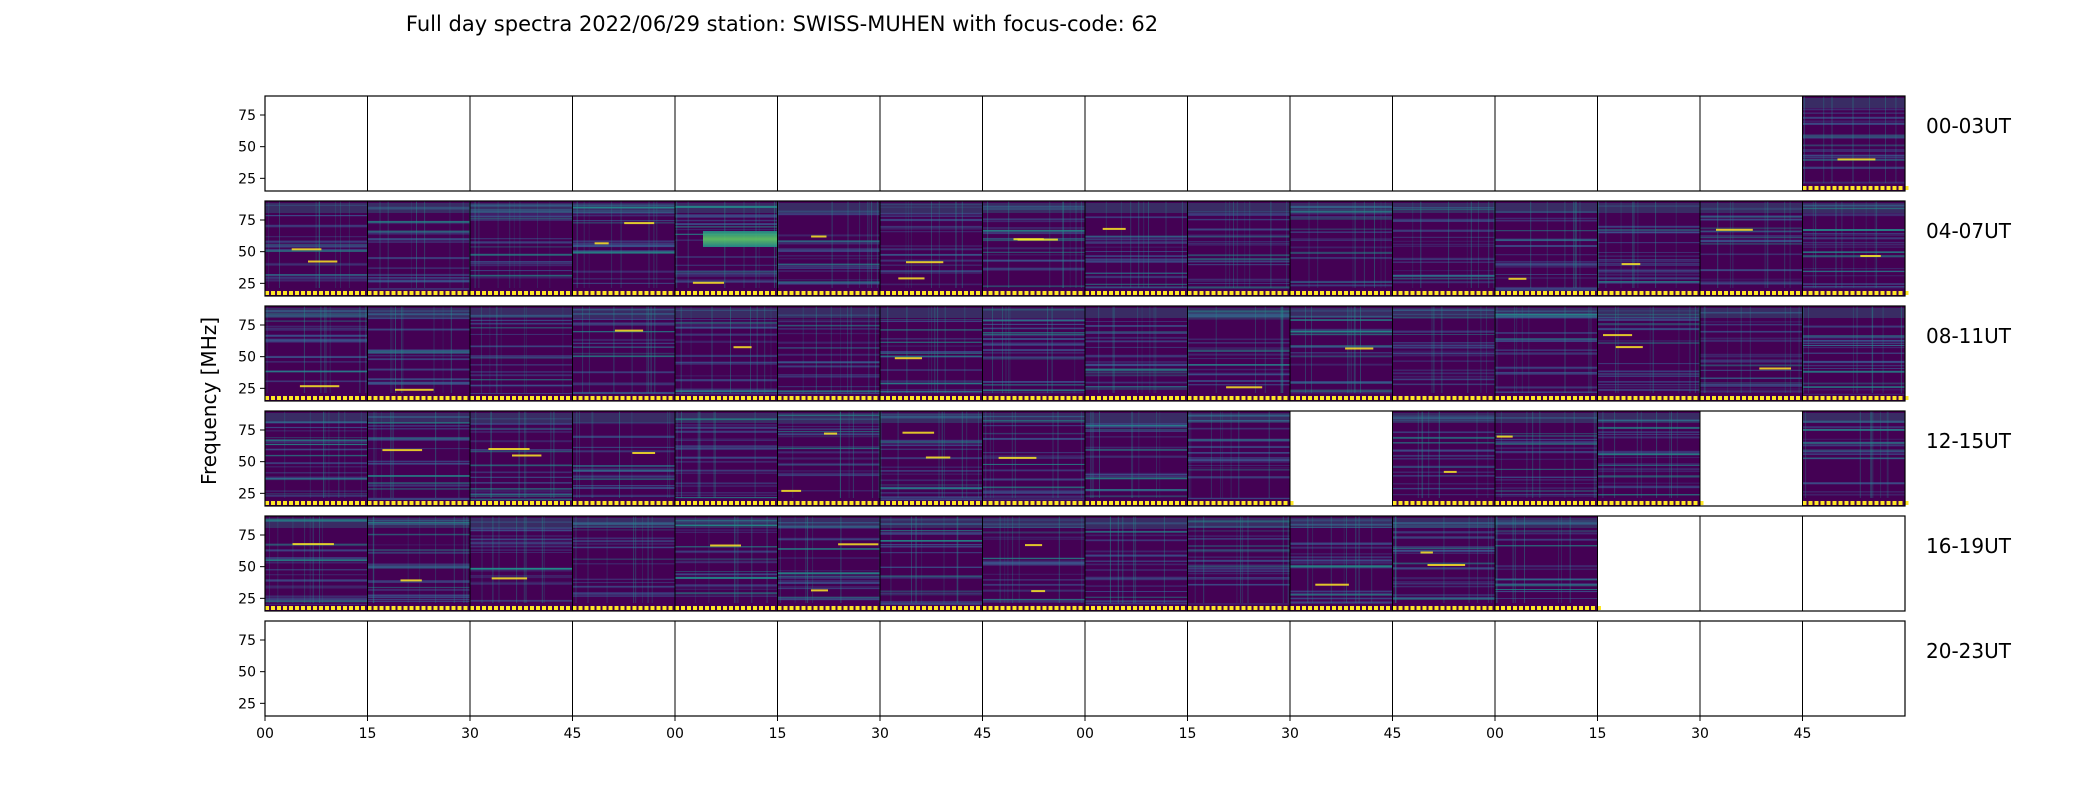 The width and height of the screenshot is (2100, 800). I want to click on panel-row: 25 50 75 16-19UT, so click(1125, 563).